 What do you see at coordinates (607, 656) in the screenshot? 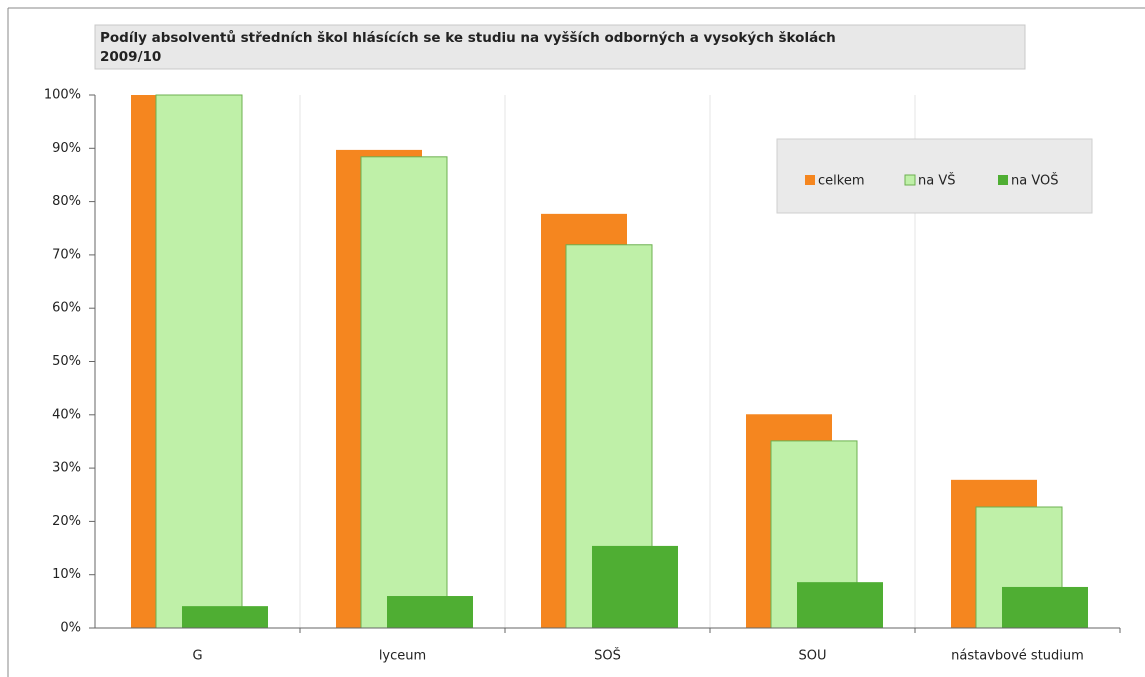
I see `x-tick-label: SOŠ` at bounding box center [607, 656].